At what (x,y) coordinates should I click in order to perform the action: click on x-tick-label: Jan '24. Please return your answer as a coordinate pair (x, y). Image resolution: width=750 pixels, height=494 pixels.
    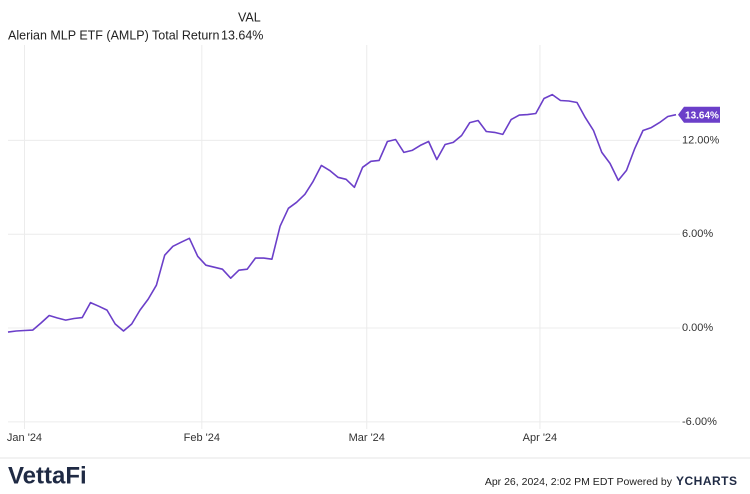
    Looking at the image, I should click on (24, 438).